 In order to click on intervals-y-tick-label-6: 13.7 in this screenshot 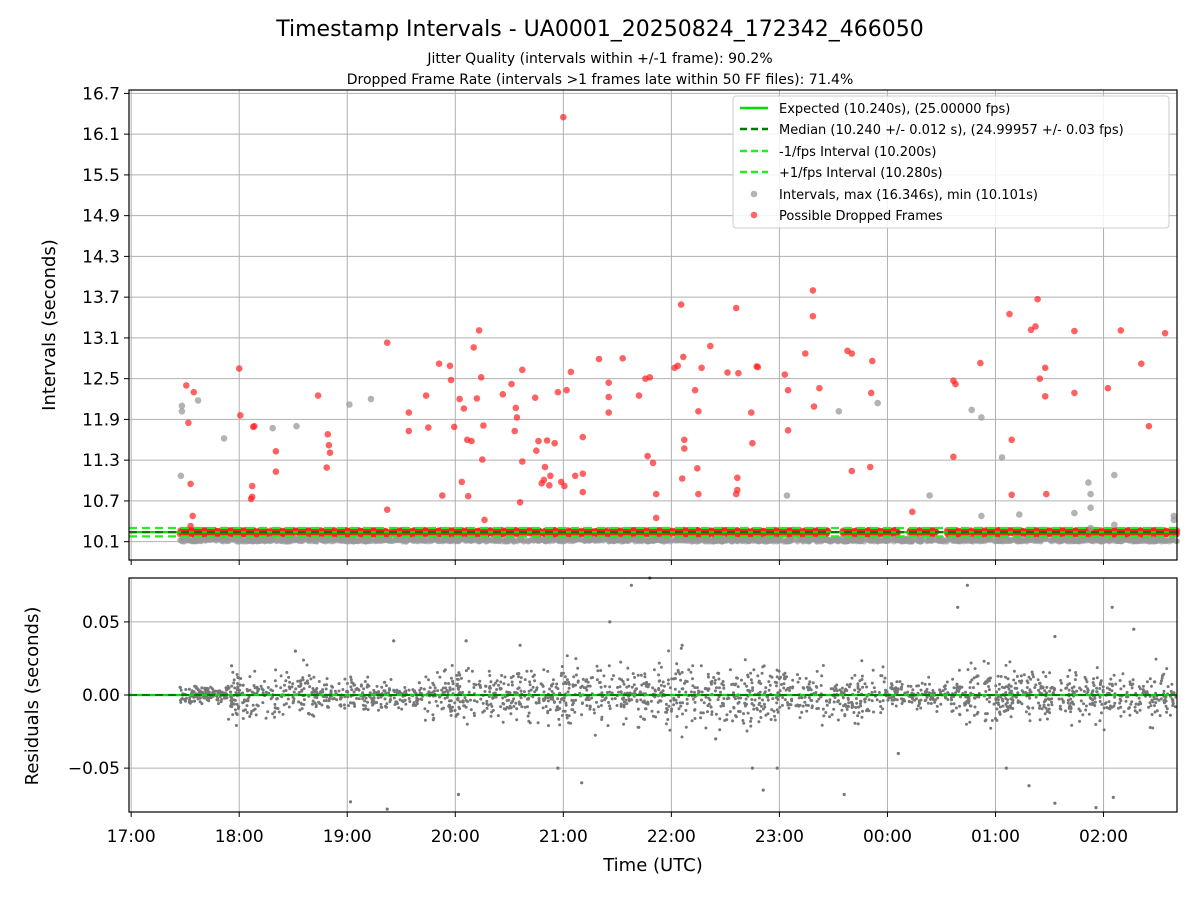, I will do `click(101, 298)`.